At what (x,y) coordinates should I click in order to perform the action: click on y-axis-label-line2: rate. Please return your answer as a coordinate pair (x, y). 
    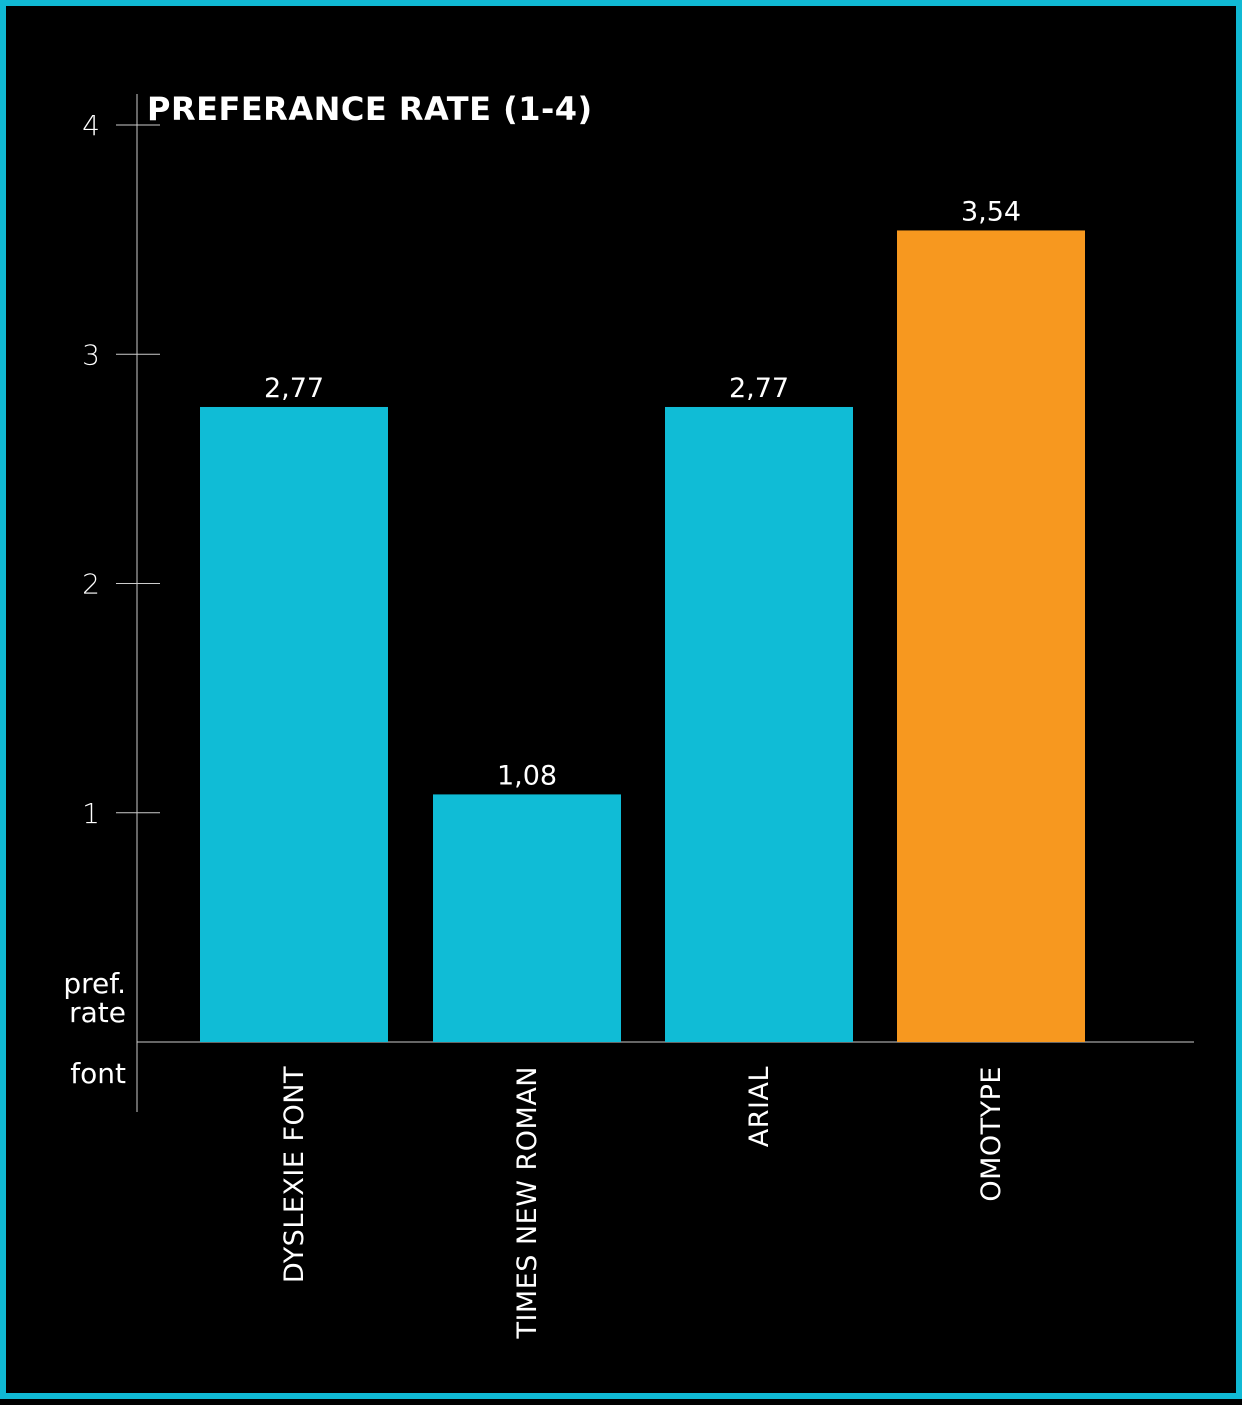
    Looking at the image, I should click on (97, 1012).